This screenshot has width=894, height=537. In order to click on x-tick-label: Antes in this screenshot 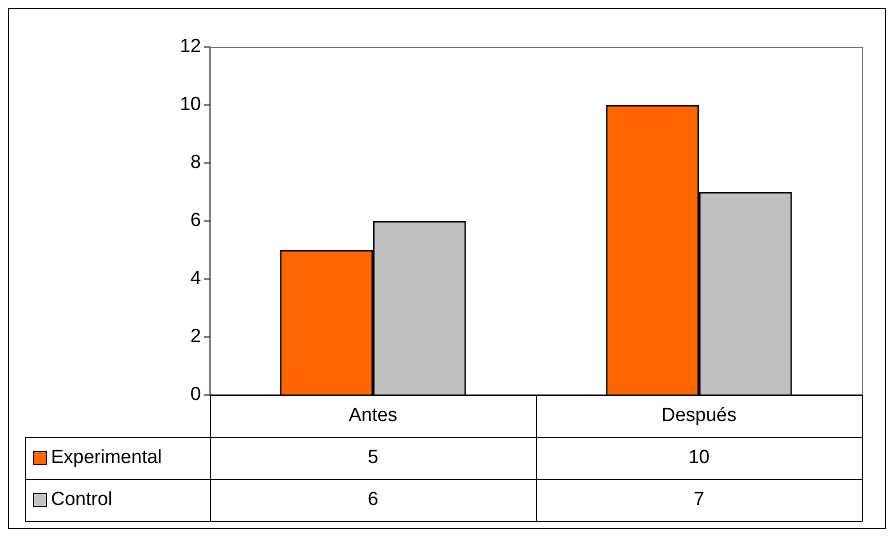, I will do `click(373, 415)`.